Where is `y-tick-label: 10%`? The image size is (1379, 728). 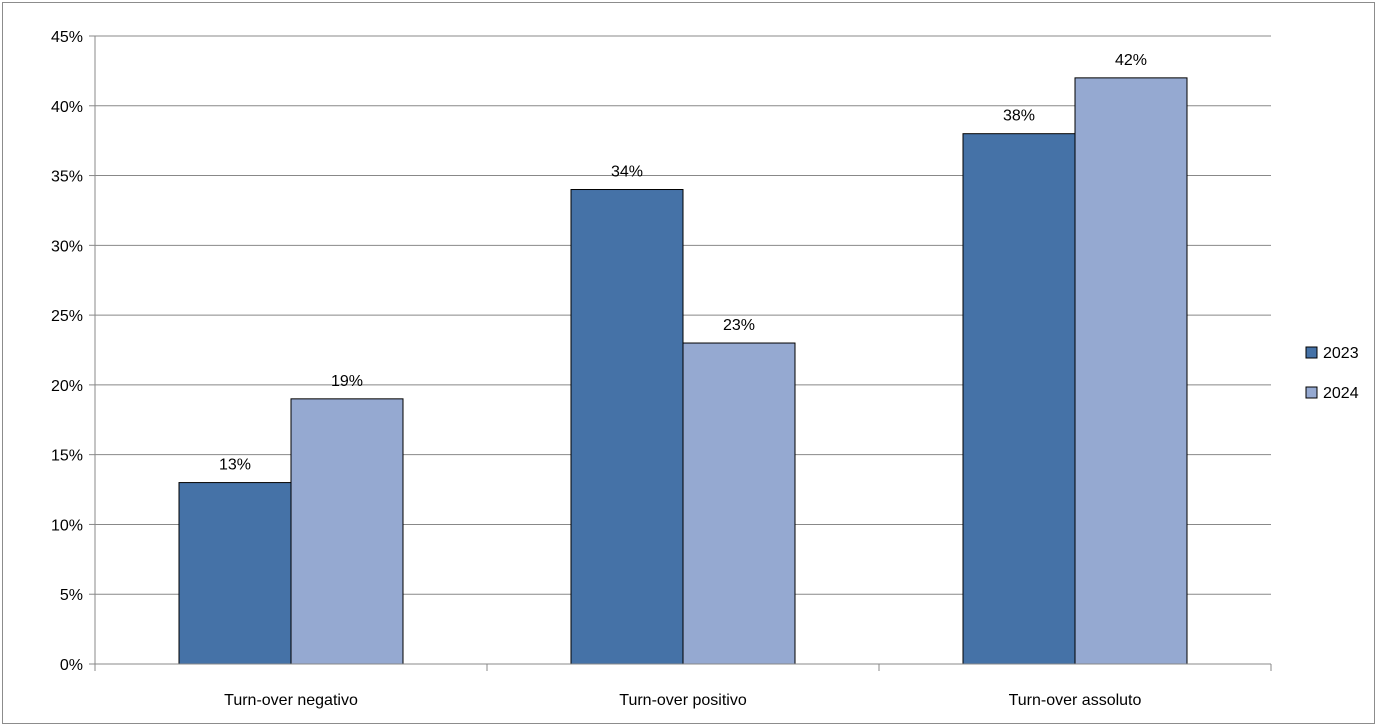 y-tick-label: 10% is located at coordinates (67, 525).